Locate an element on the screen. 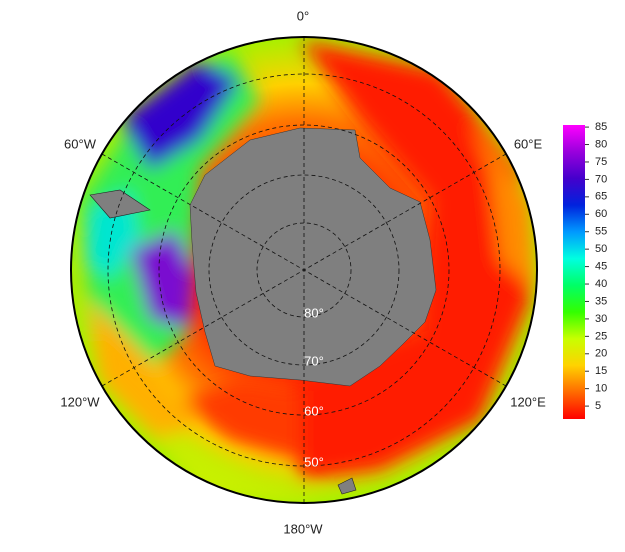 The width and height of the screenshot is (625, 552). colorbar-tick-label: 20 is located at coordinates (601, 354).